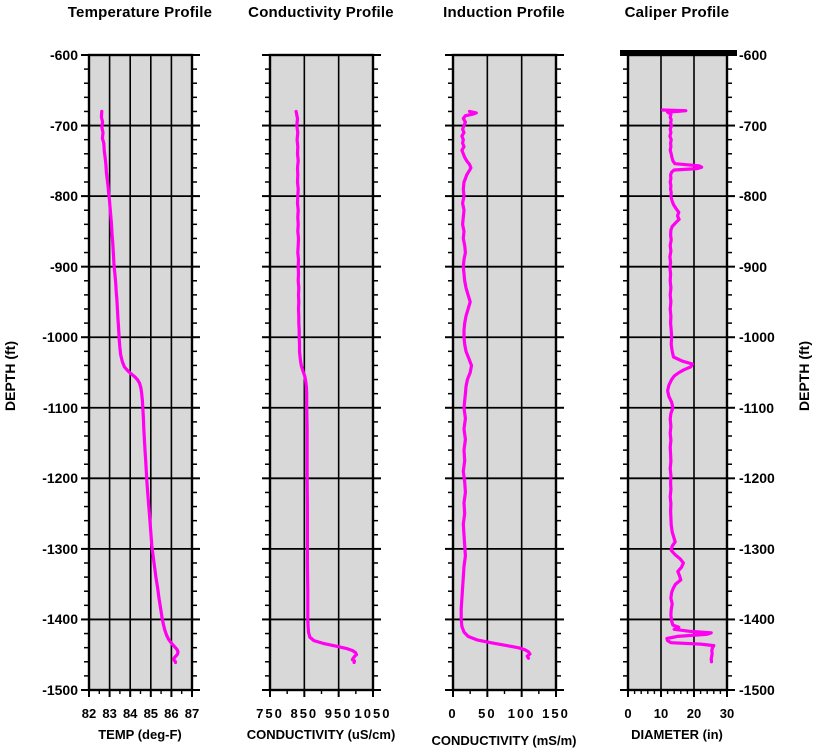 The height and width of the screenshot is (753, 816). I want to click on depth-tick-label-right: -1100, so click(757, 407).